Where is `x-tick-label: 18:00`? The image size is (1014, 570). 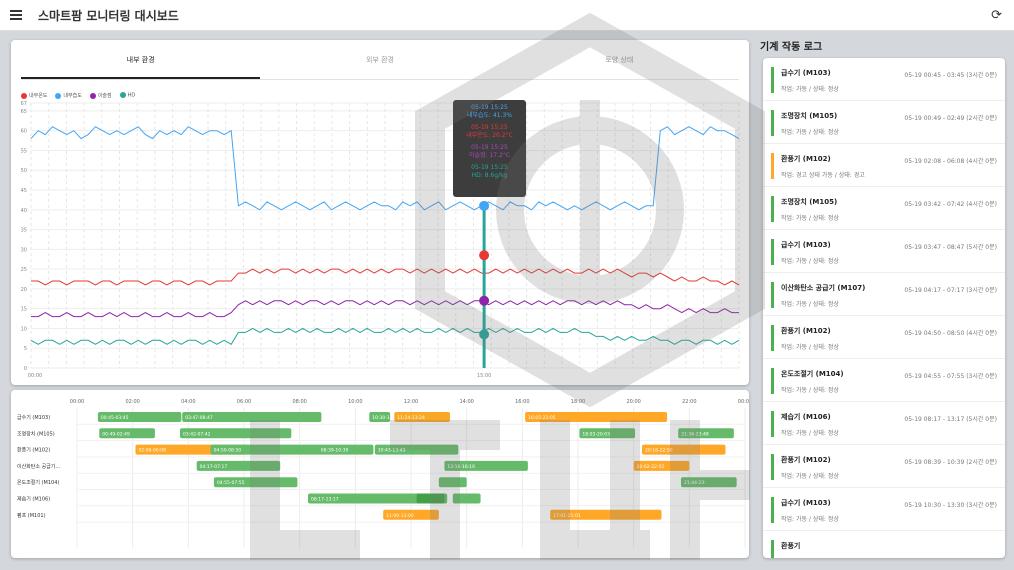 x-tick-label: 18:00 is located at coordinates (578, 402).